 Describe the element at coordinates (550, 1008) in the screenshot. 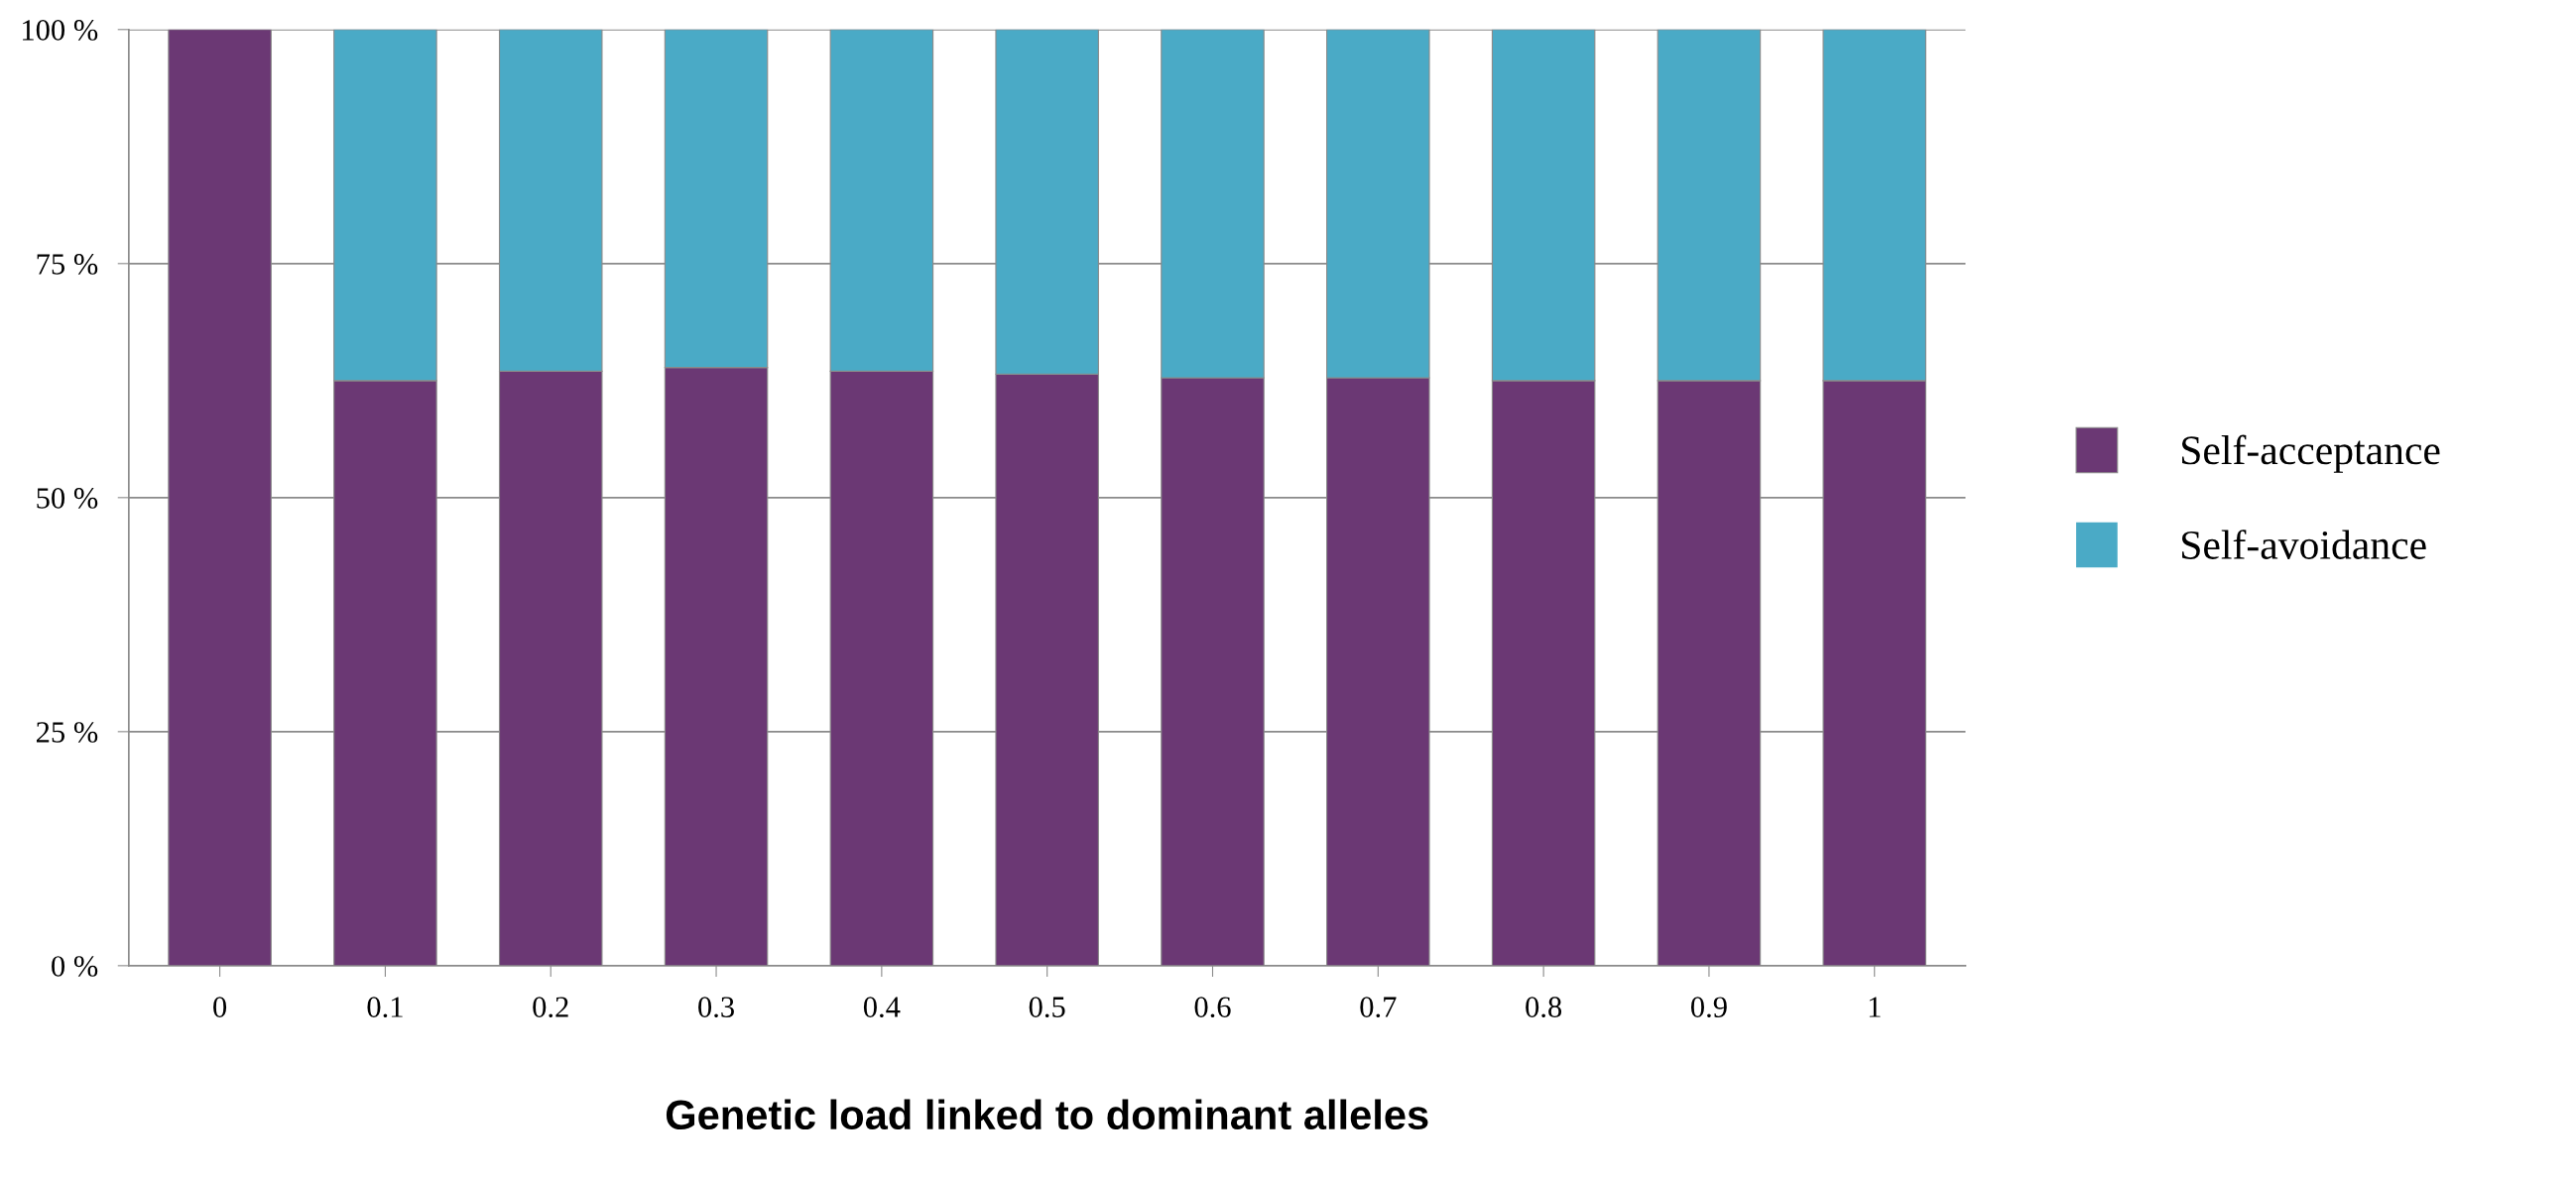

I see `x-tick-label: 0.2` at that location.